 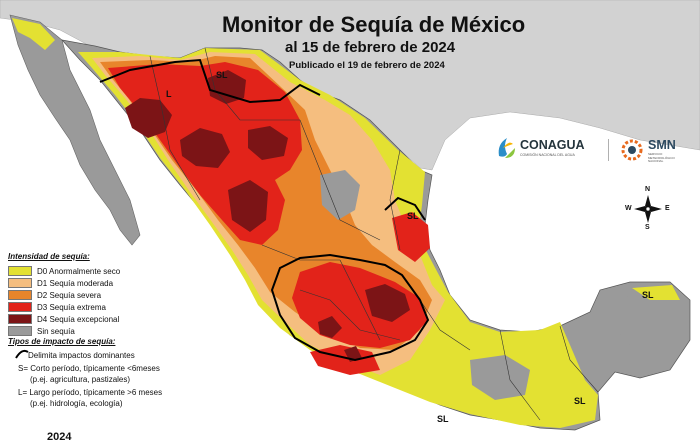 What do you see at coordinates (62, 341) in the screenshot?
I see `impact-legend-title: Tipos de impacto de sequía:` at bounding box center [62, 341].